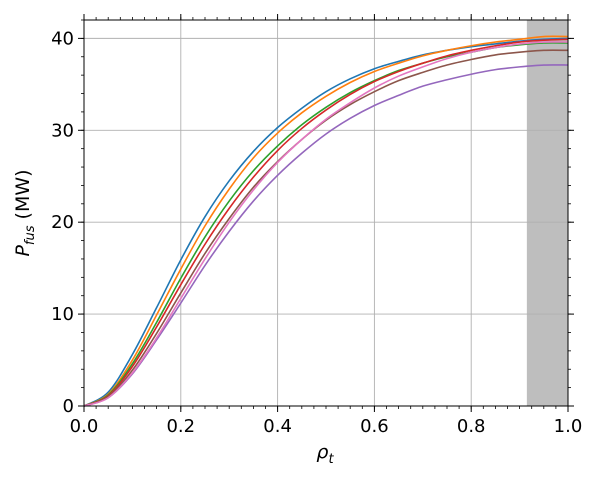  I want to click on x-tick-label: 0.6, so click(374, 426).